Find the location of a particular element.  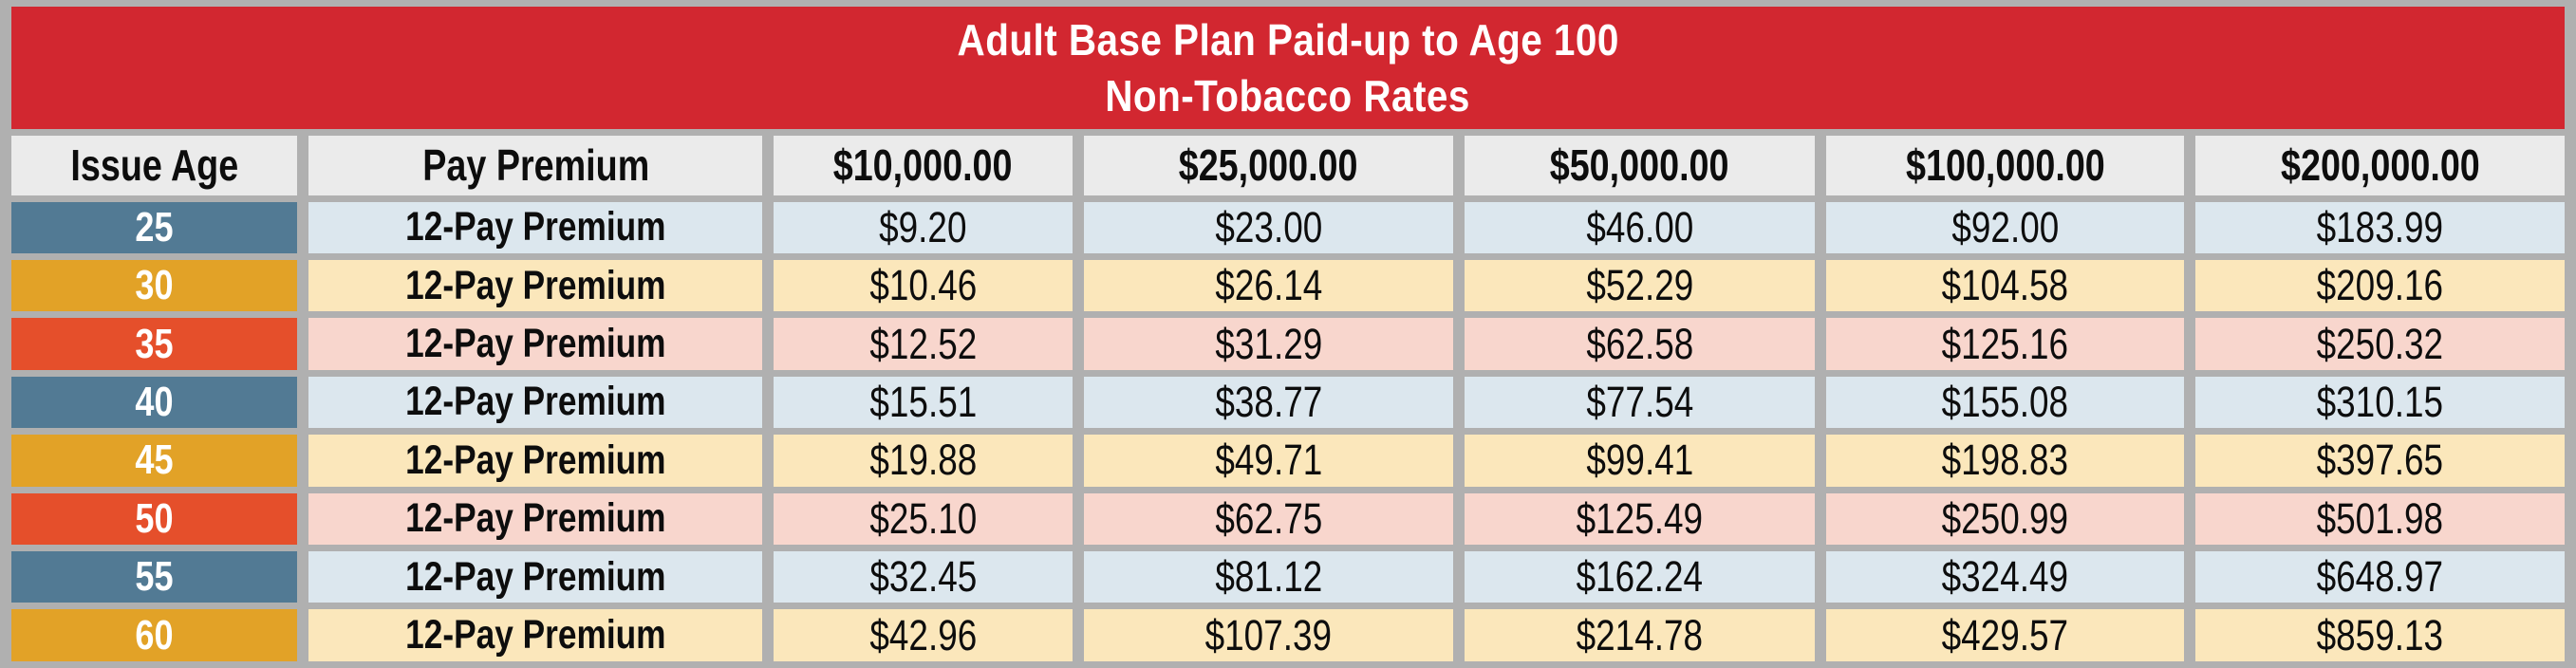

rate-cell: $429.57 is located at coordinates (2005, 635).